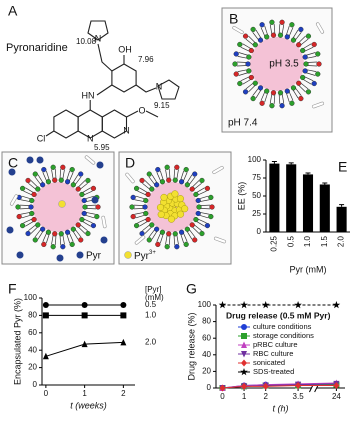 This screenshot has width=357, height=421. Describe the element at coordinates (12, 289) in the screenshot. I see `panel-label: F` at that location.